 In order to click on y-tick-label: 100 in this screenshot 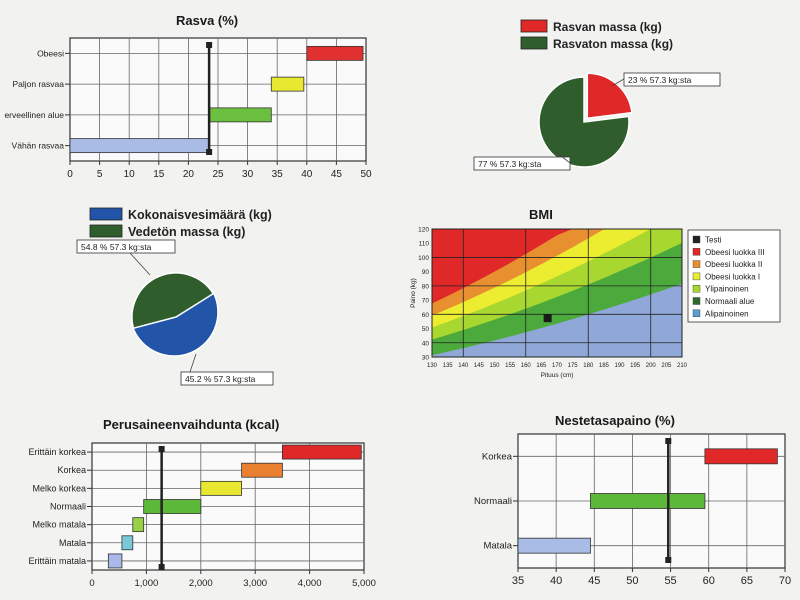, I will do `click(423, 258)`.